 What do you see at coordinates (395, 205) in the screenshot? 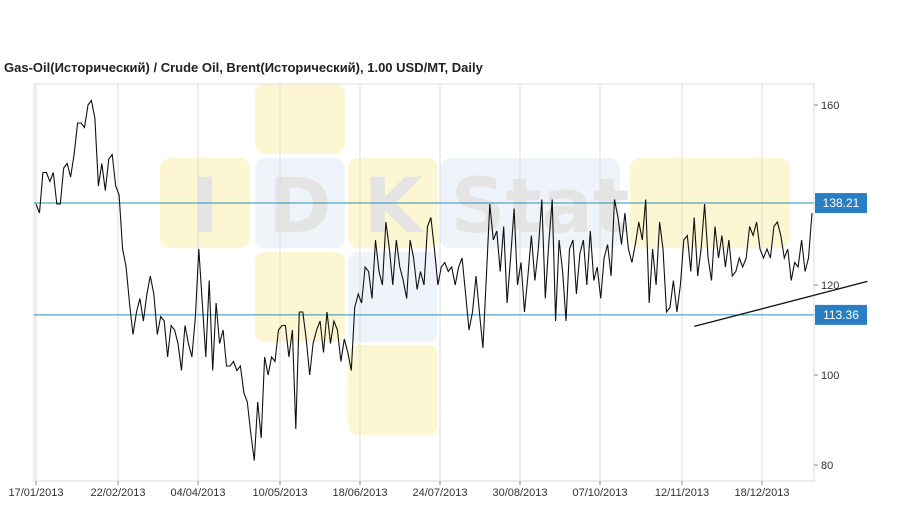
I see `watermark-letter: K` at bounding box center [395, 205].